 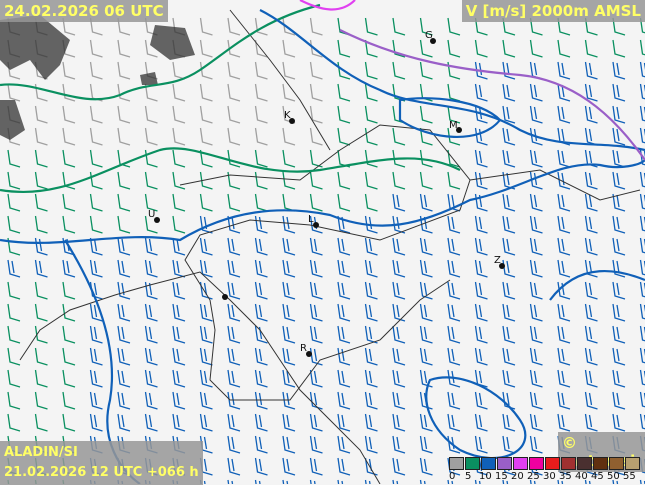 I want to click on parameter-label: V [m/s] 2000m AMSL, so click(x=553, y=11).